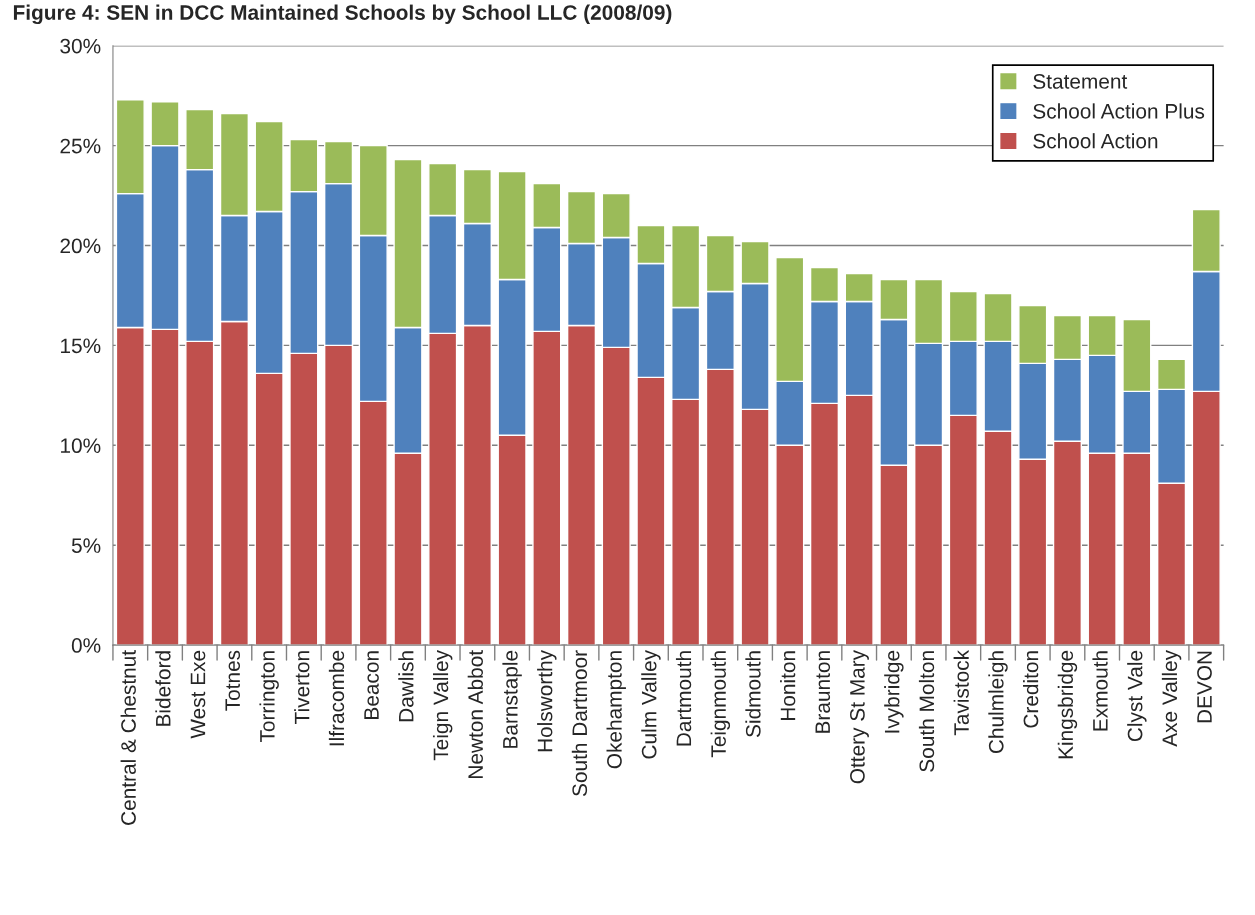 The height and width of the screenshot is (915, 1255). I want to click on x-tick-label: Kingsbridge, so click(1067, 704).